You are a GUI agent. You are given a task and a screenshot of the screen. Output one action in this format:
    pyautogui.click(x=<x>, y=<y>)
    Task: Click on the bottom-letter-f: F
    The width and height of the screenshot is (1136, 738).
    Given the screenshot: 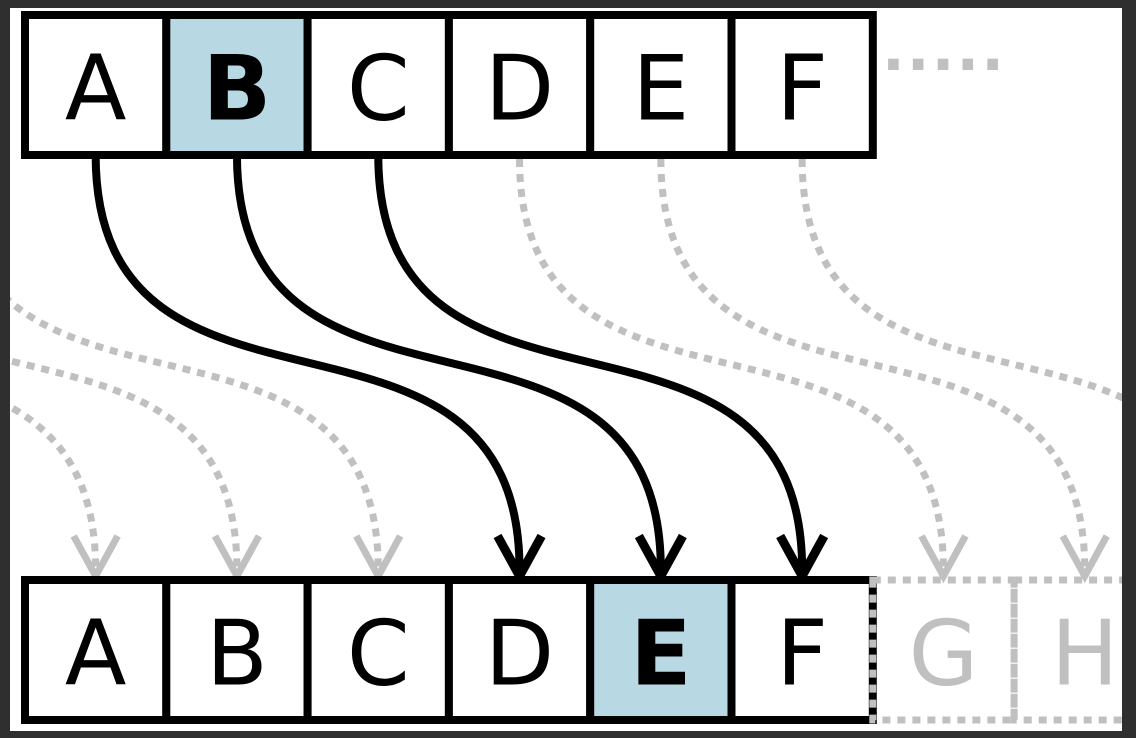 What is the action you would take?
    pyautogui.click(x=802, y=654)
    